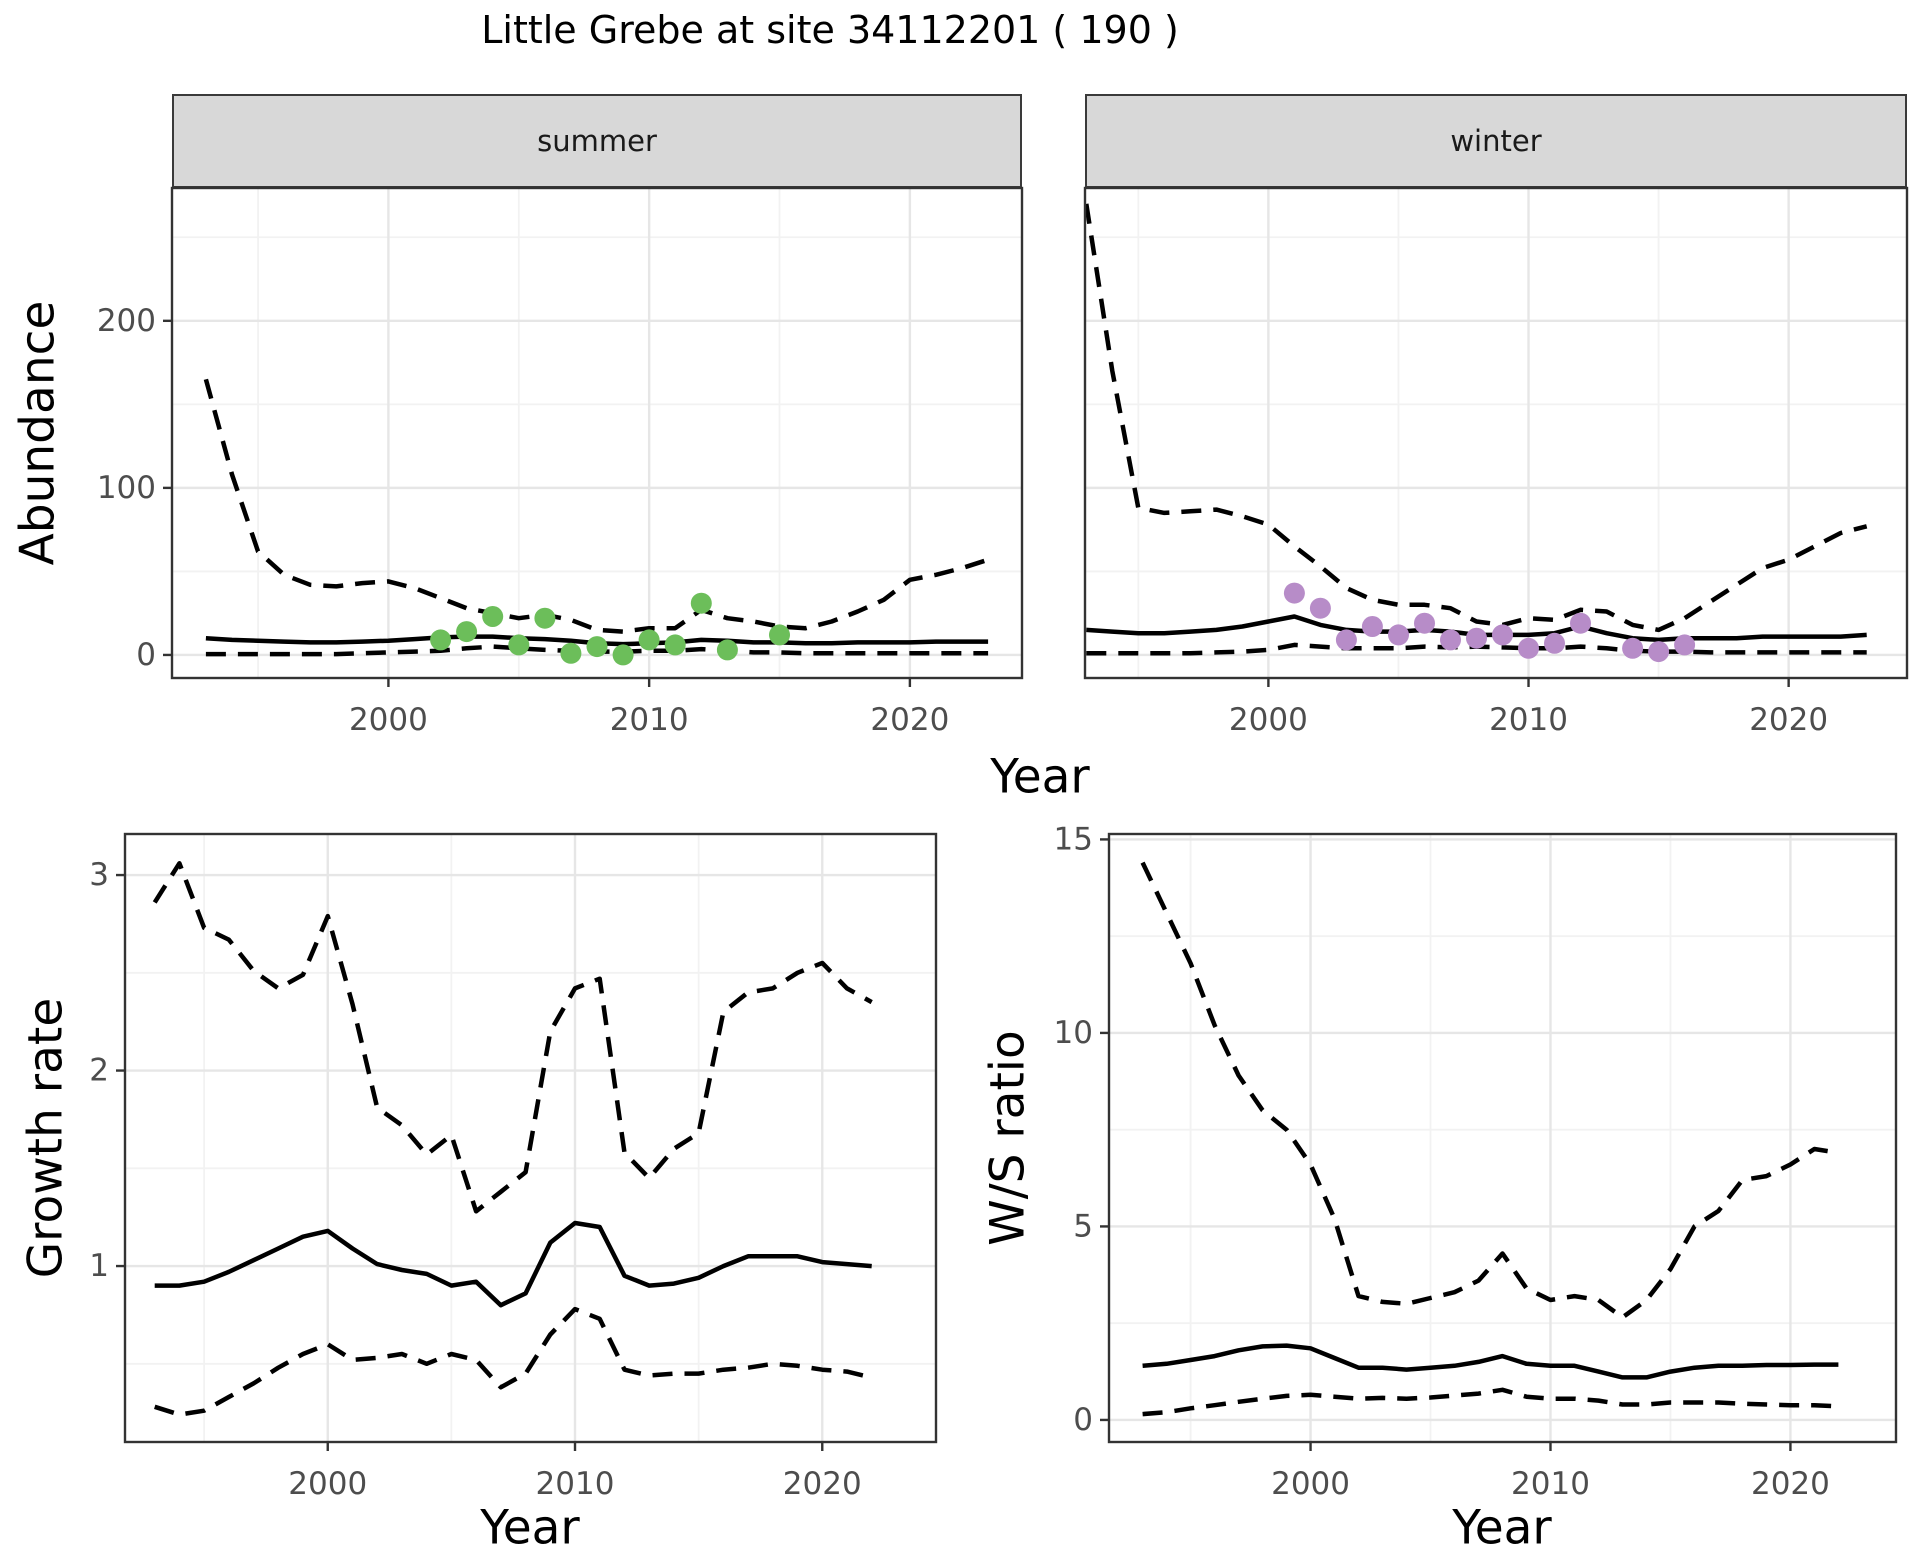 This screenshot has width=1920, height=1560. What do you see at coordinates (1073, 839) in the screenshot?
I see `y-tick-label: 15` at bounding box center [1073, 839].